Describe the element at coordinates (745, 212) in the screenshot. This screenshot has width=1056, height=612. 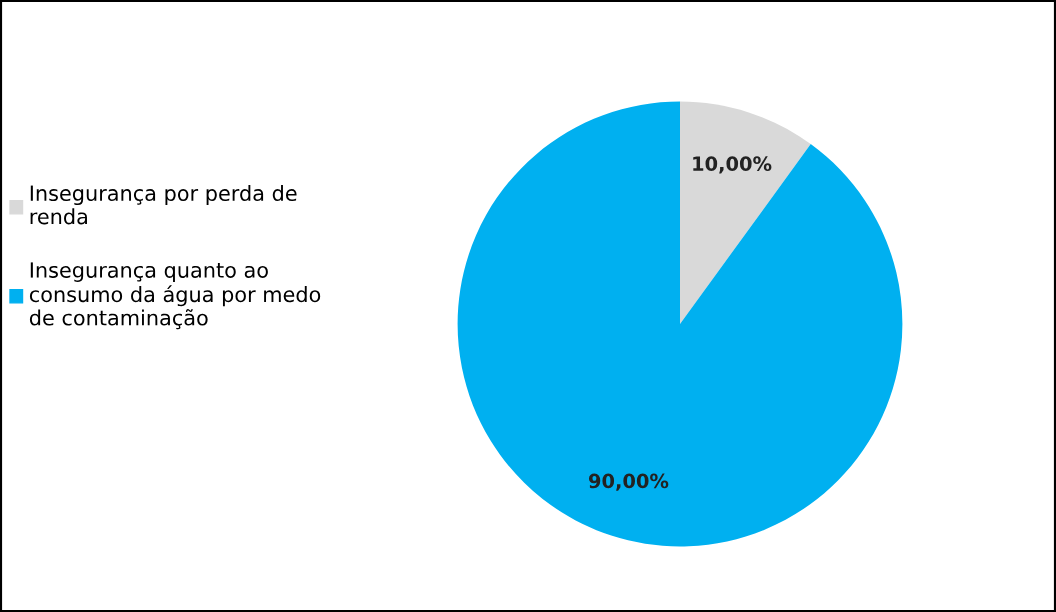
I see `pie-slice` at that location.